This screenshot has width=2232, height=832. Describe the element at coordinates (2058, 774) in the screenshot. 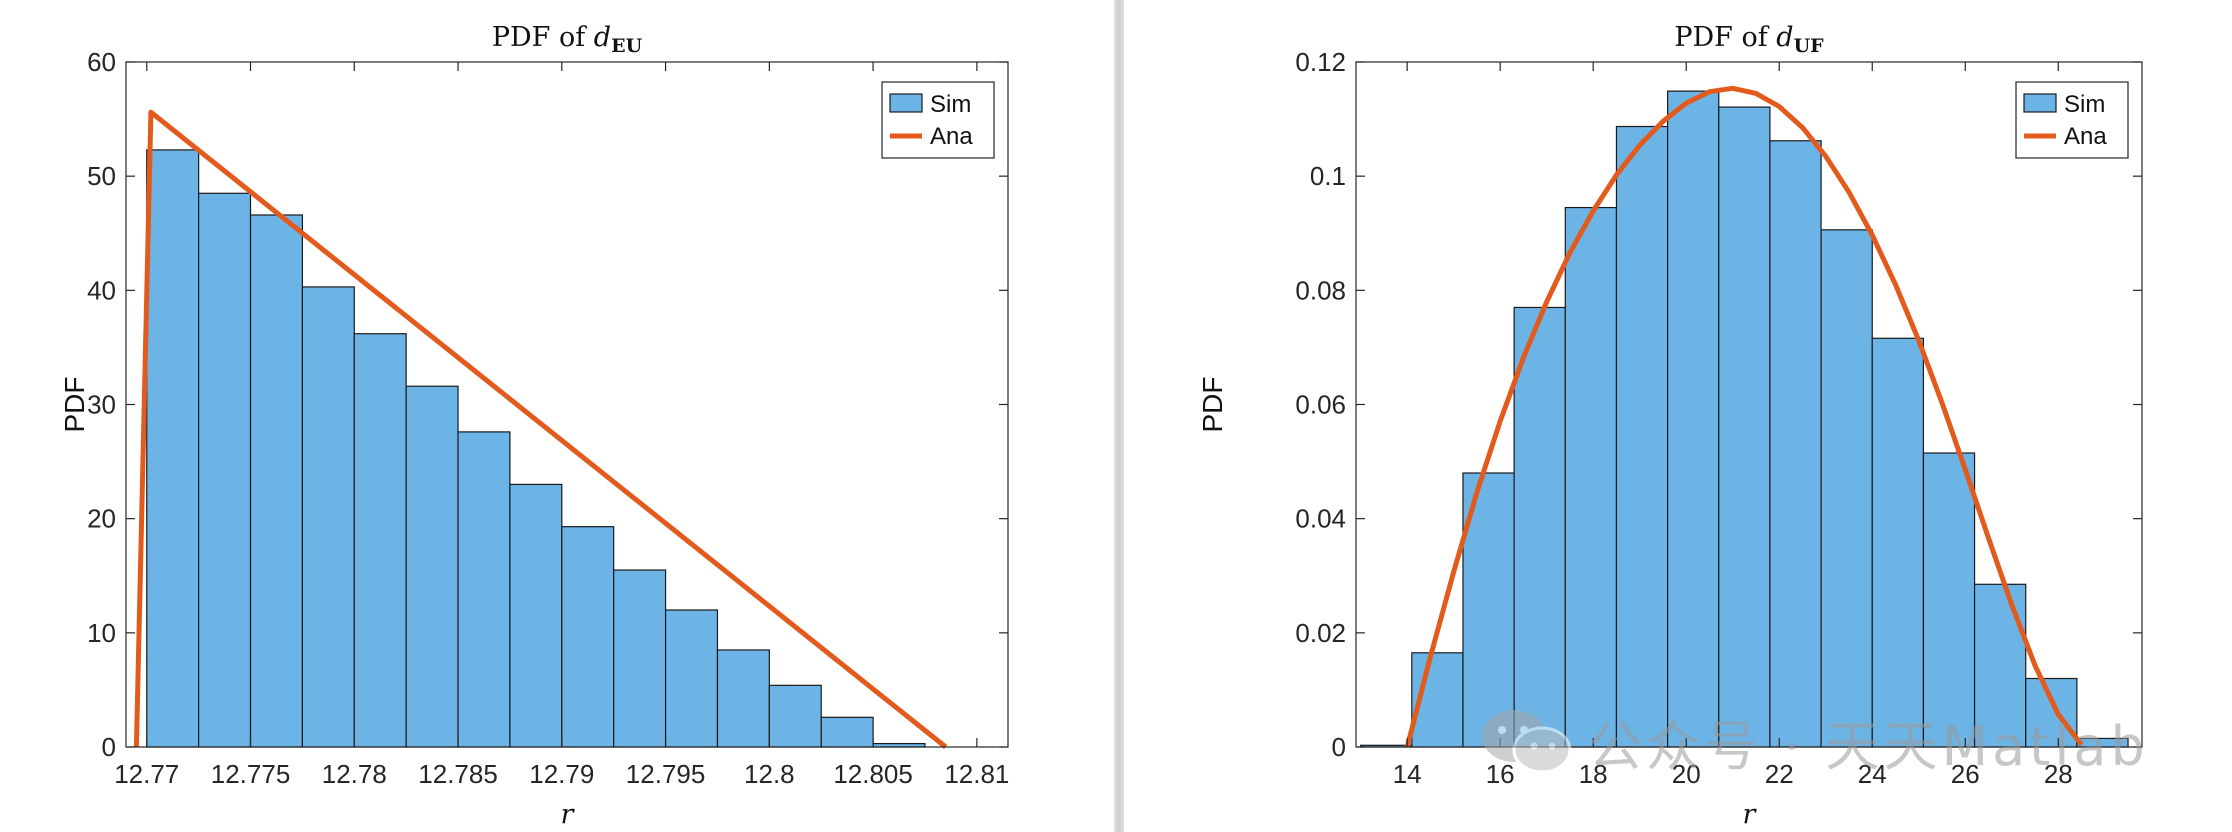

I see `x-tick-label: 28` at that location.